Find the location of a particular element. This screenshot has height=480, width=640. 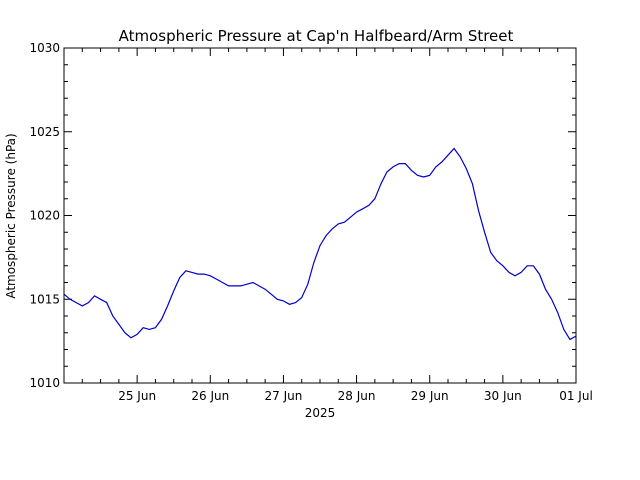

y-tick-label: 1015 is located at coordinates (44, 299).